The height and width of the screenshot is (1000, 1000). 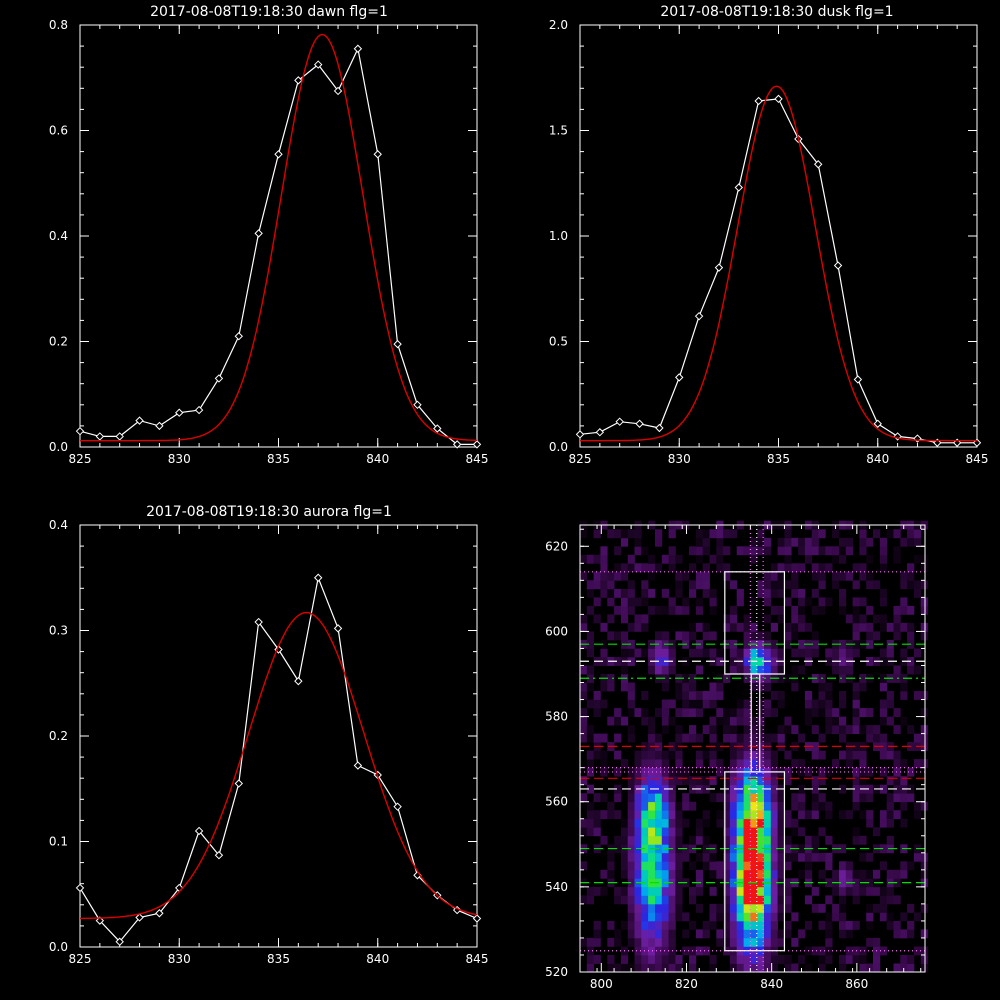 What do you see at coordinates (278, 959) in the screenshot?
I see `x-tick-label: 835` at bounding box center [278, 959].